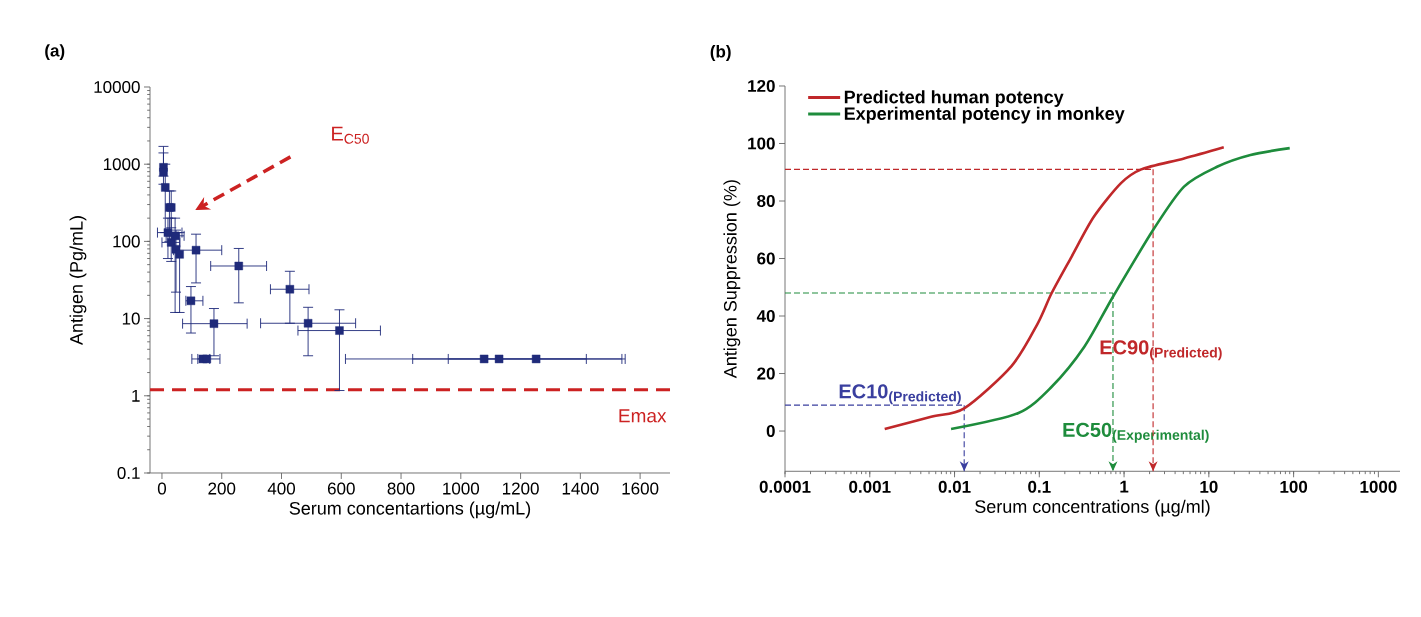 This screenshot has width=1421, height=617. What do you see at coordinates (732, 279) in the screenshot?
I see `y-axis-title: Antigen Suppression (%)` at bounding box center [732, 279].